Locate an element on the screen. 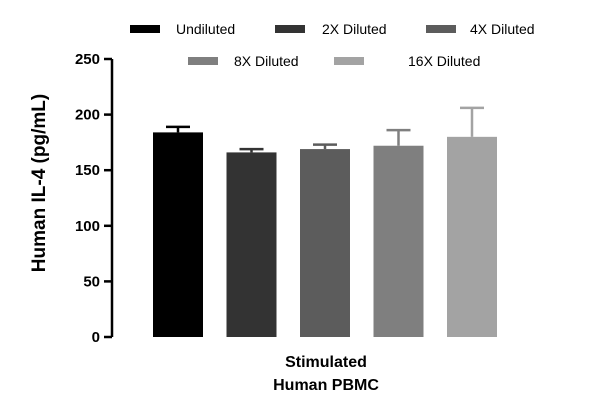 Image resolution: width=600 pixels, height=418 pixels. y-tick-label: 100 is located at coordinates (87, 226).